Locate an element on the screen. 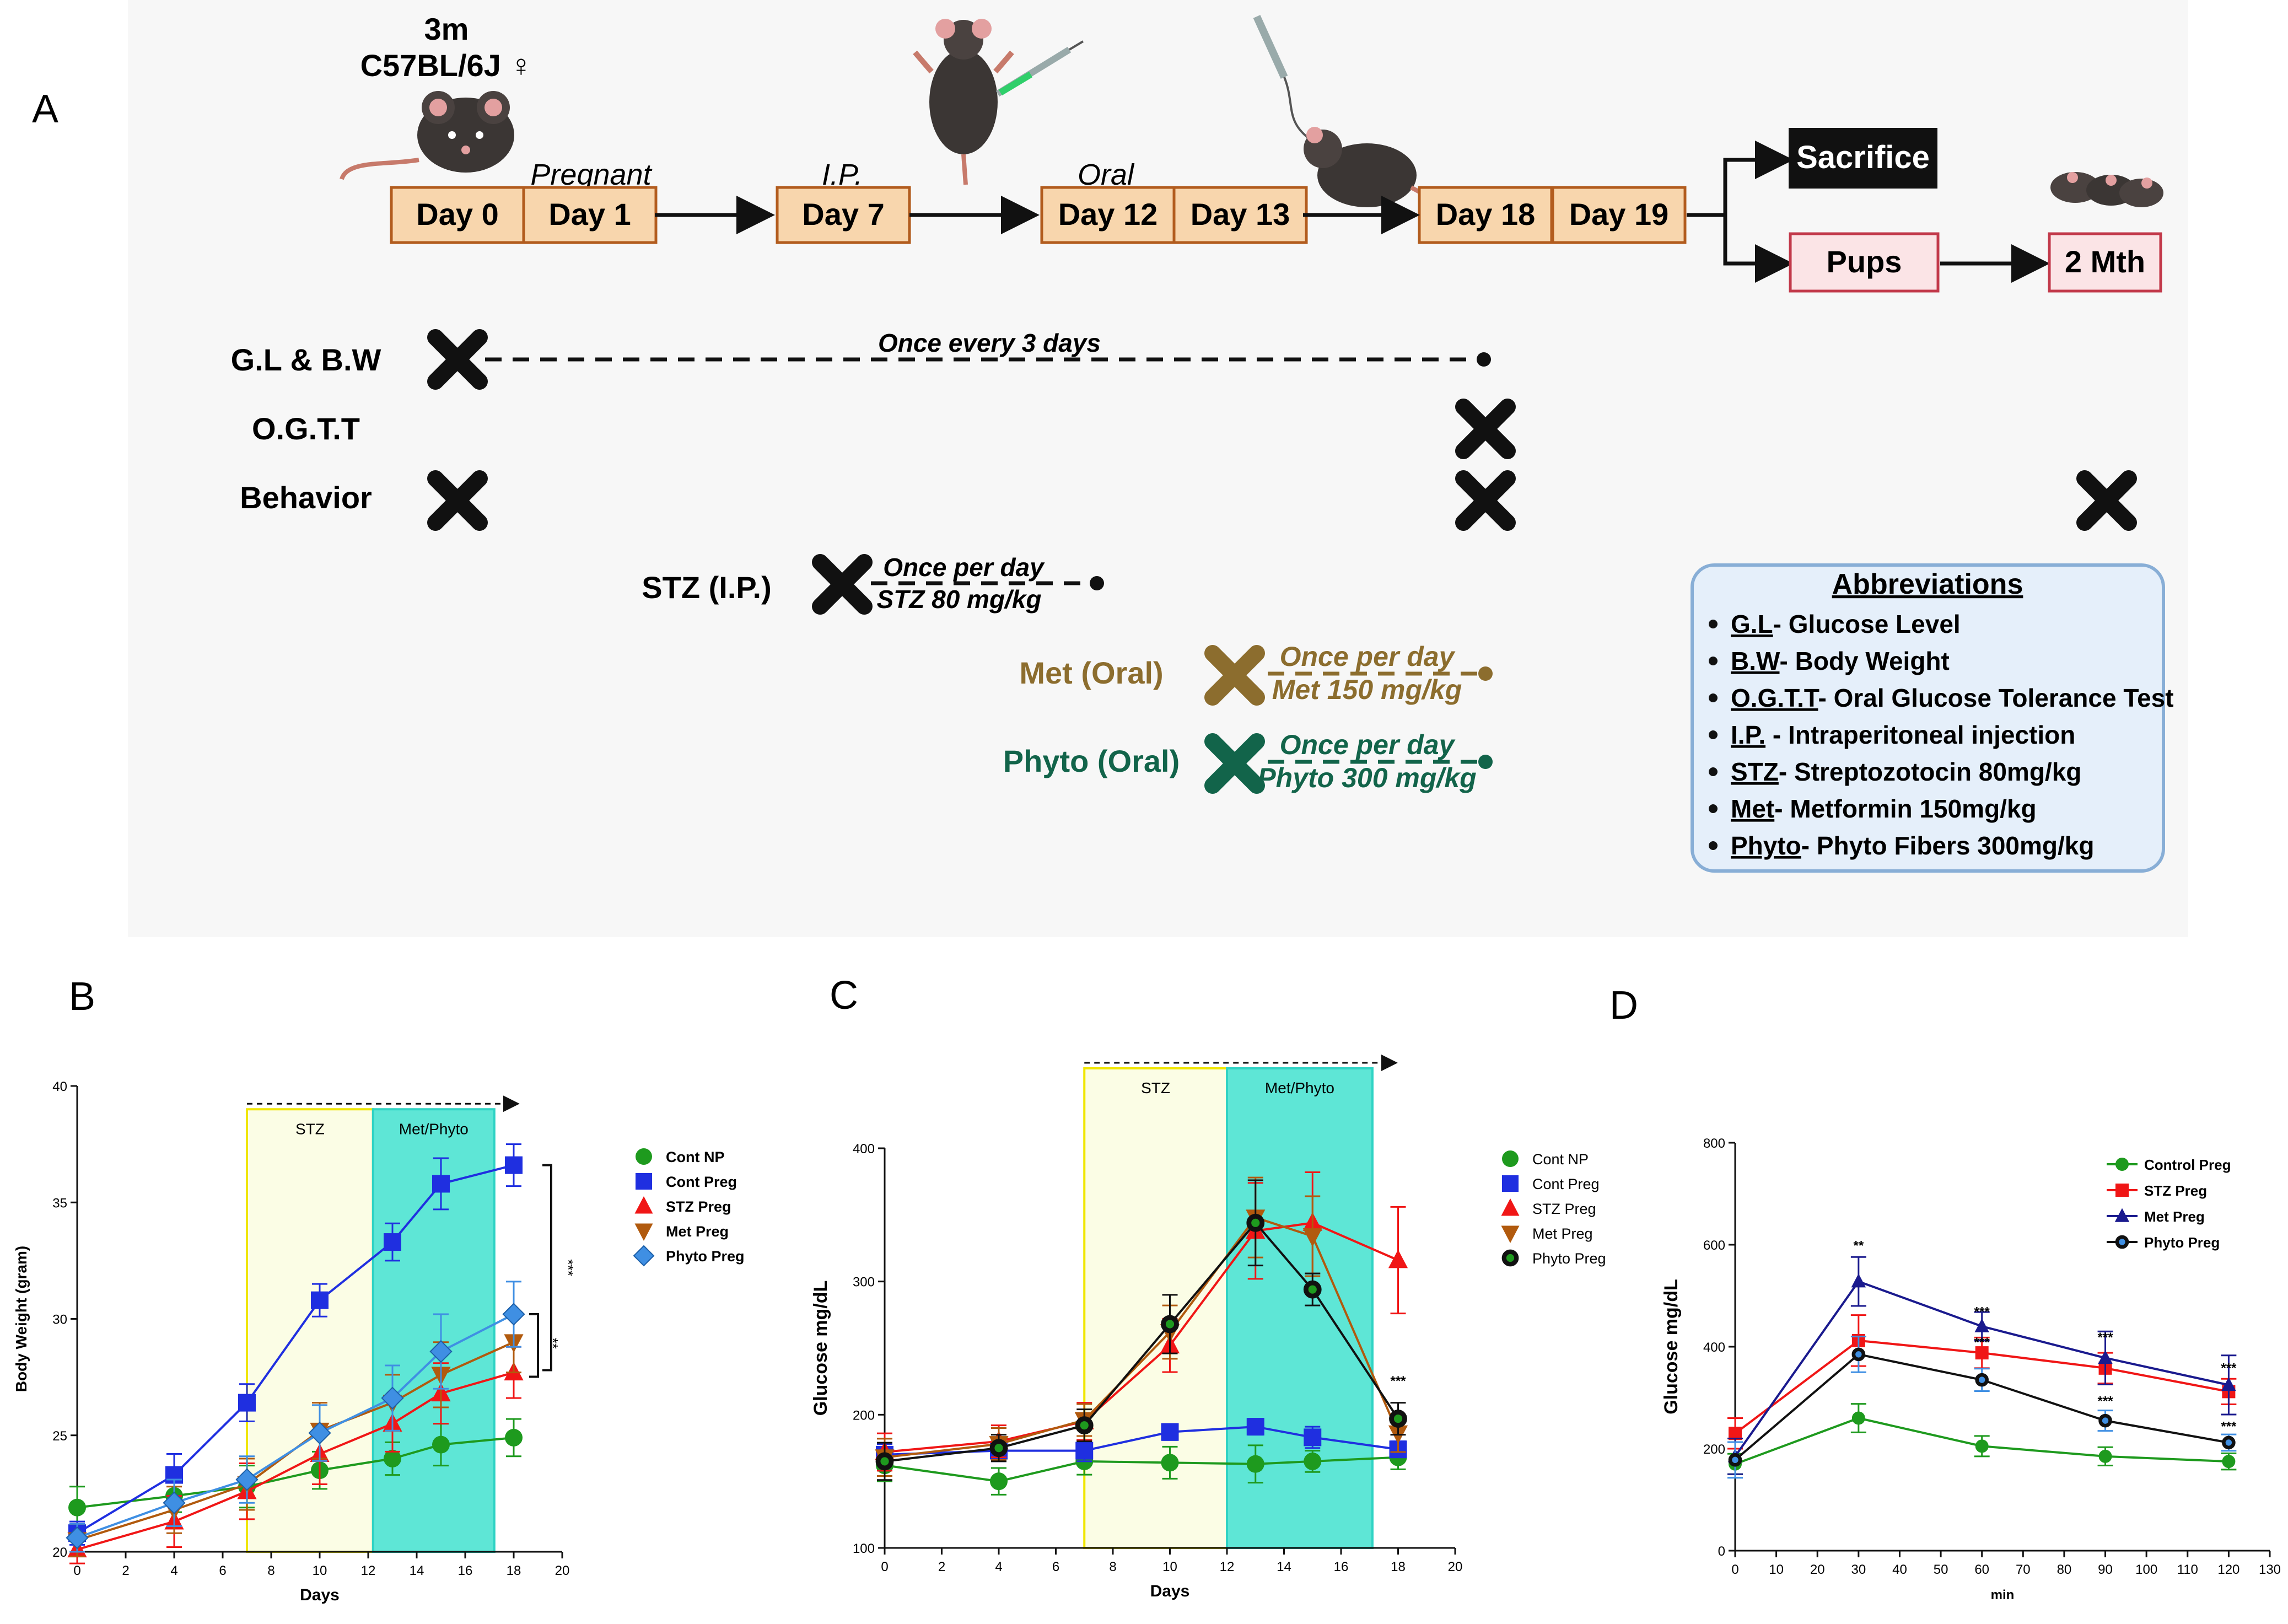 The height and width of the screenshot is (1624, 2288). x-tick-label: 12 is located at coordinates (368, 1571).